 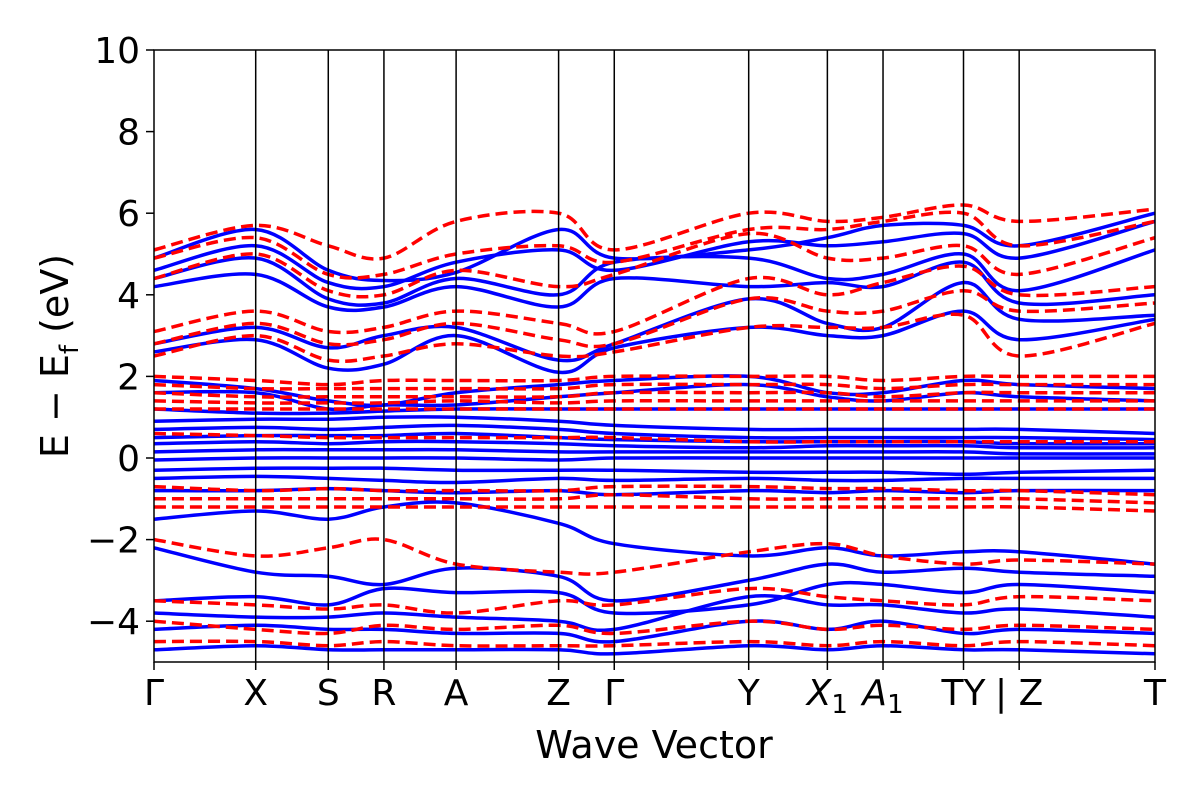 What do you see at coordinates (1155, 693) in the screenshot?
I see `x-tick-label: T` at bounding box center [1155, 693].